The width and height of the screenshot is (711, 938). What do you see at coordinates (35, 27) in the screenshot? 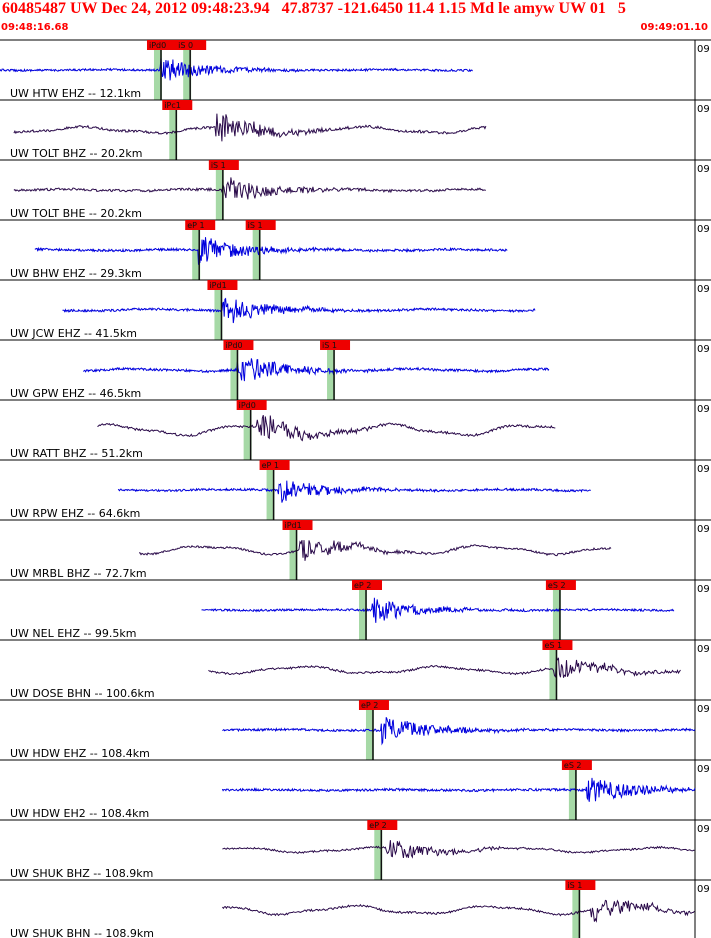
I see `time-start-label: 09:48:16.68` at bounding box center [35, 27].